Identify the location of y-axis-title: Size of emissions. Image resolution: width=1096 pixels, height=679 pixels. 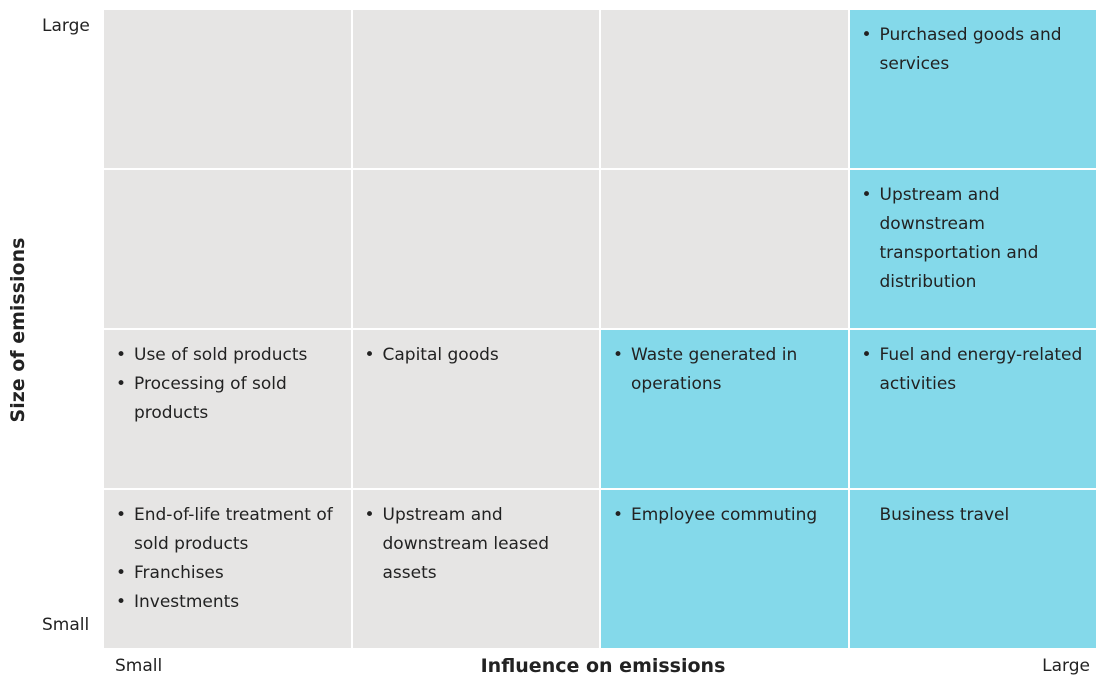
(18, 330).